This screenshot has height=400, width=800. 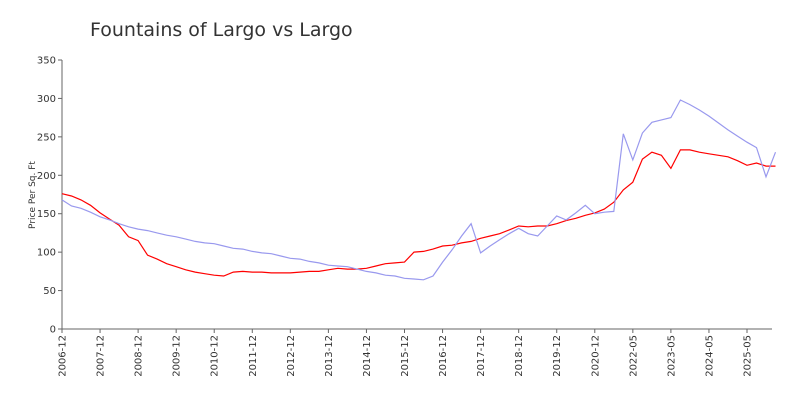 I want to click on x-tick-label: 2019-12, so click(x=557, y=356).